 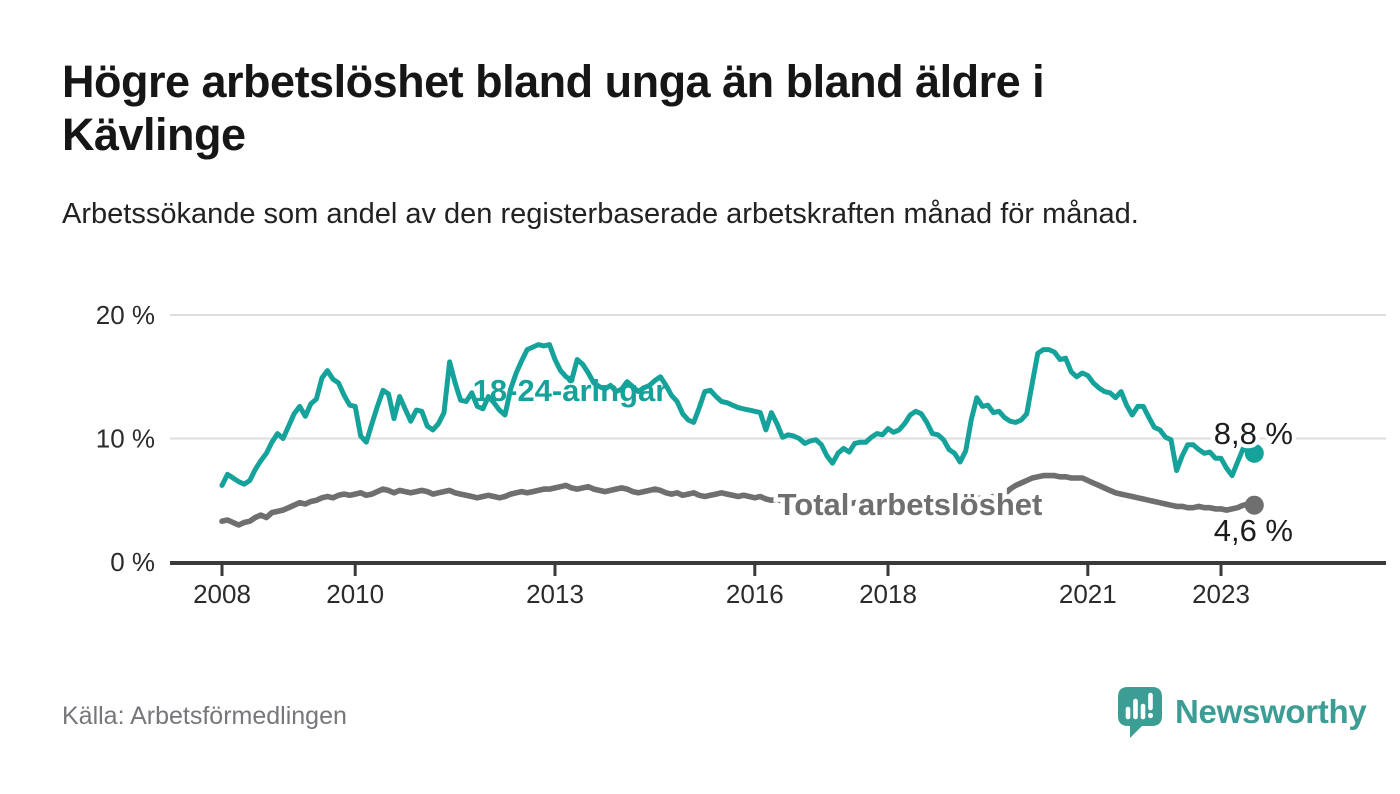 What do you see at coordinates (888, 594) in the screenshot?
I see `x-tick-label: 2018` at bounding box center [888, 594].